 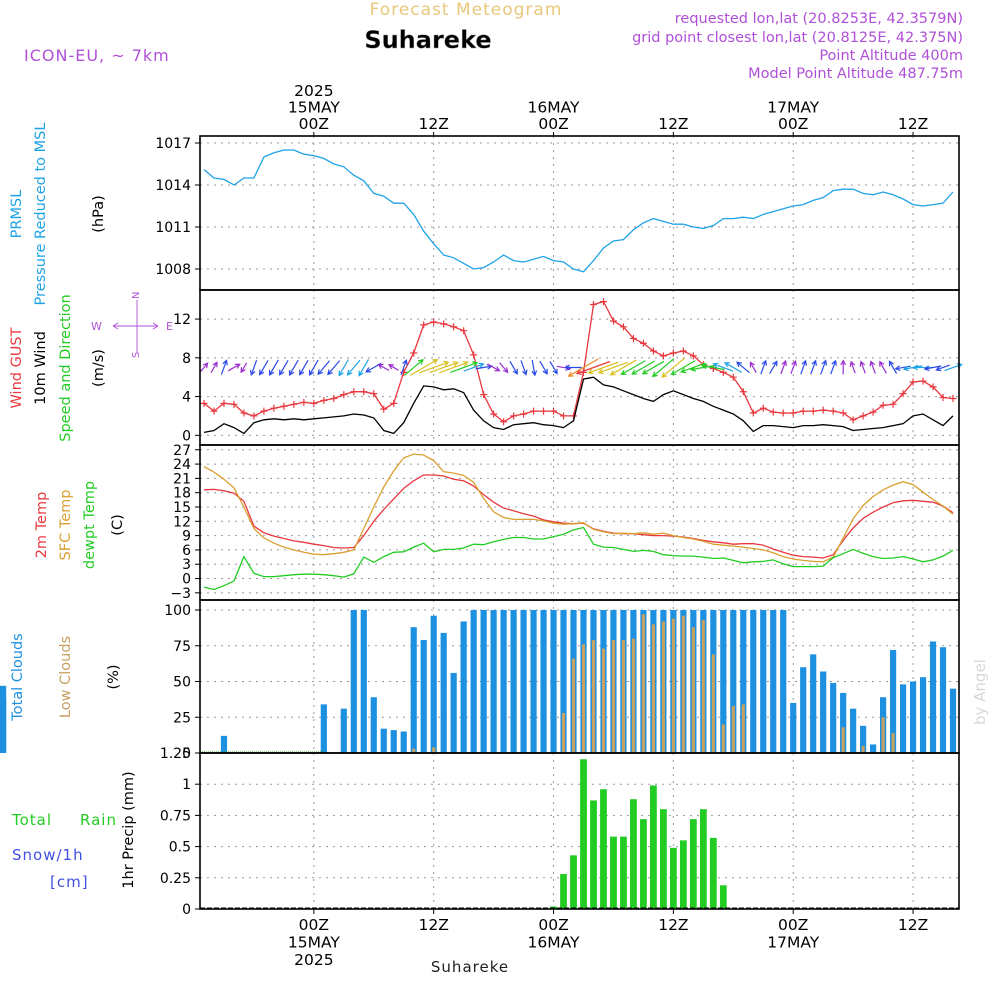 I want to click on panel-label: Total Clouds, so click(x=18, y=677).